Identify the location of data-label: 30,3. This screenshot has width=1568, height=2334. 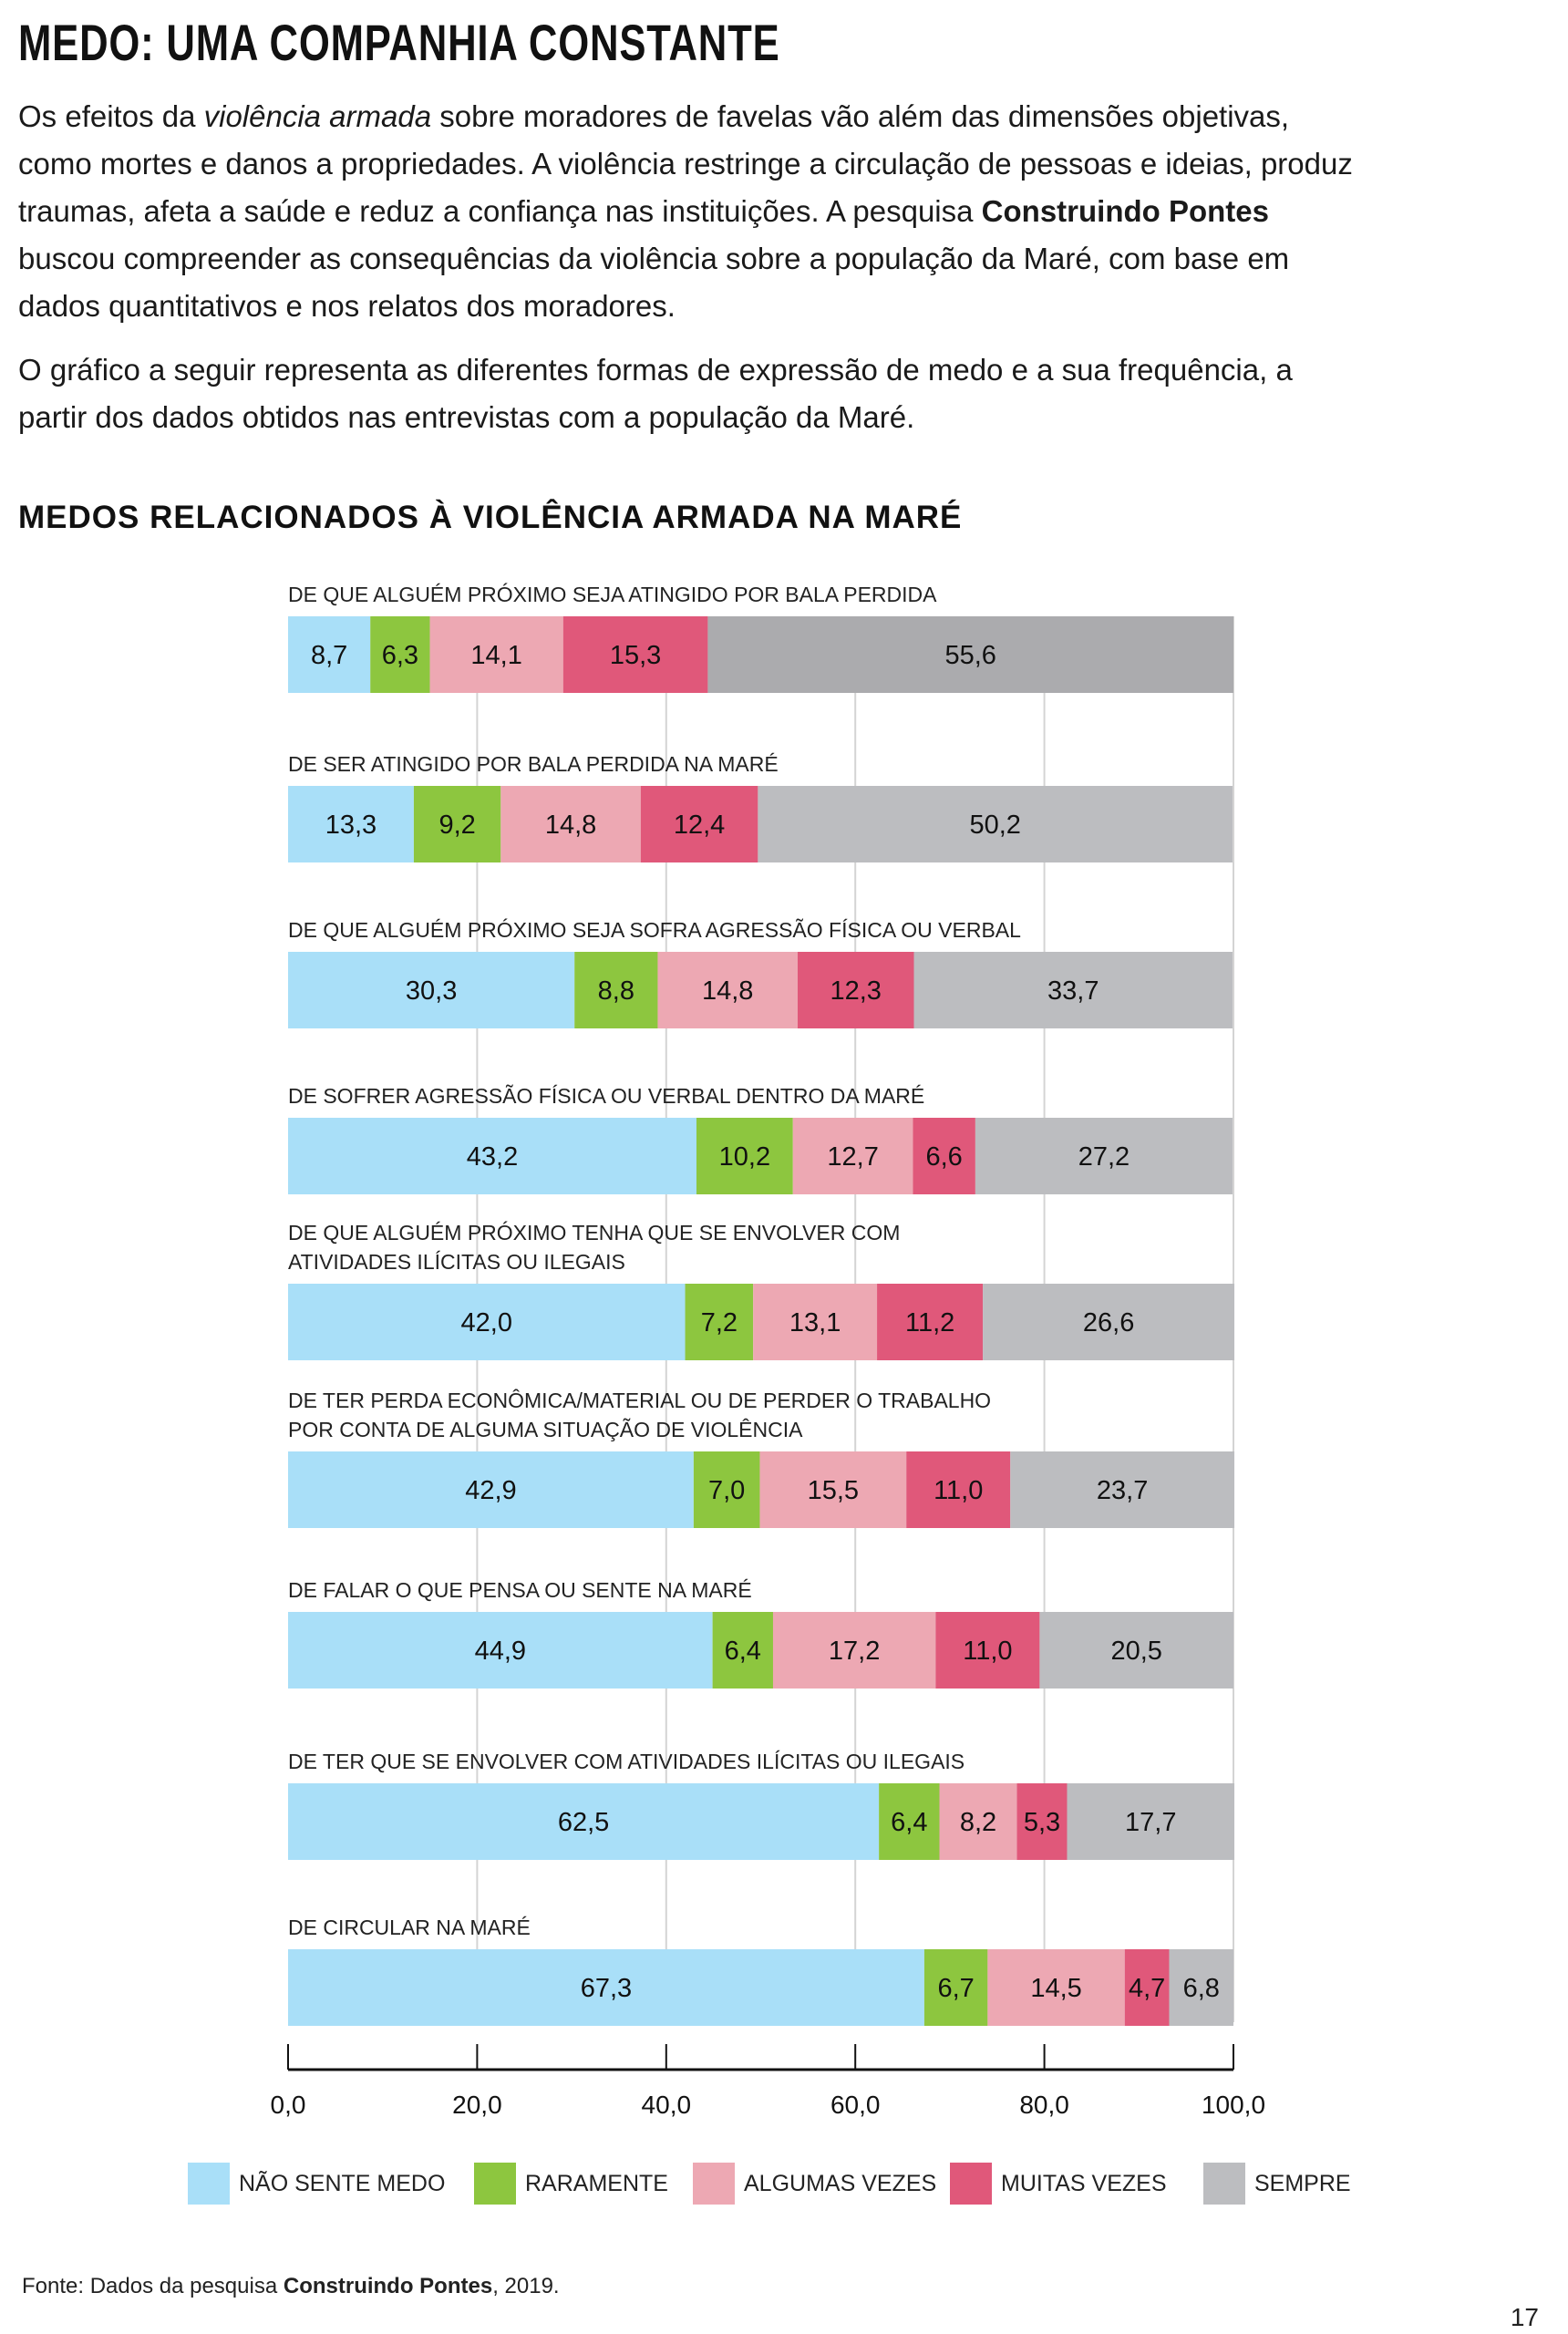
(431, 991).